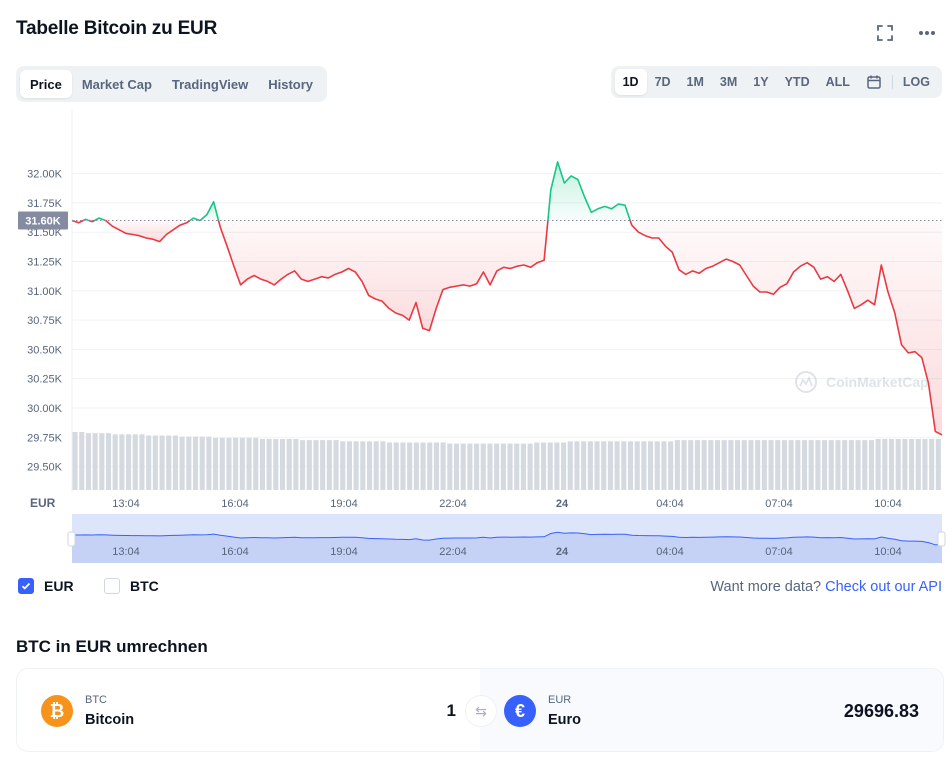 Image resolution: width=952 pixels, height=763 pixels. What do you see at coordinates (837, 82) in the screenshot?
I see `range-all: ALL` at bounding box center [837, 82].